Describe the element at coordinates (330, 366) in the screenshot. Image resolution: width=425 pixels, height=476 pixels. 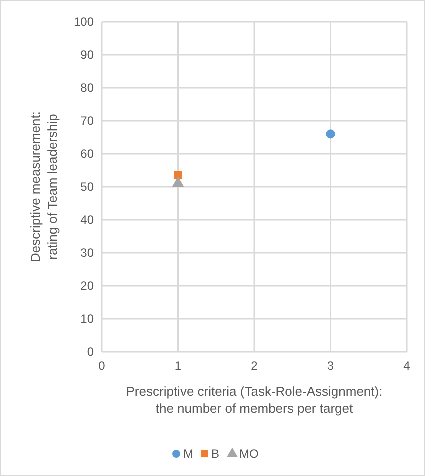
I see `x-tick-label: 3` at that location.